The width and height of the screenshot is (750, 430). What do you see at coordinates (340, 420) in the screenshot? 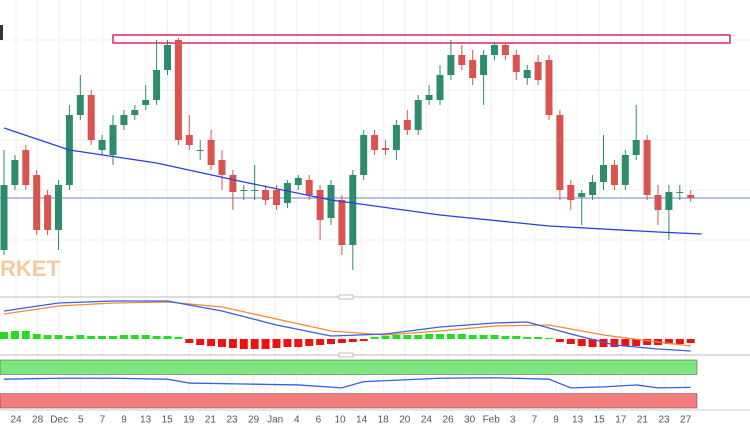
I see `x-tick-label: 10` at bounding box center [340, 420].